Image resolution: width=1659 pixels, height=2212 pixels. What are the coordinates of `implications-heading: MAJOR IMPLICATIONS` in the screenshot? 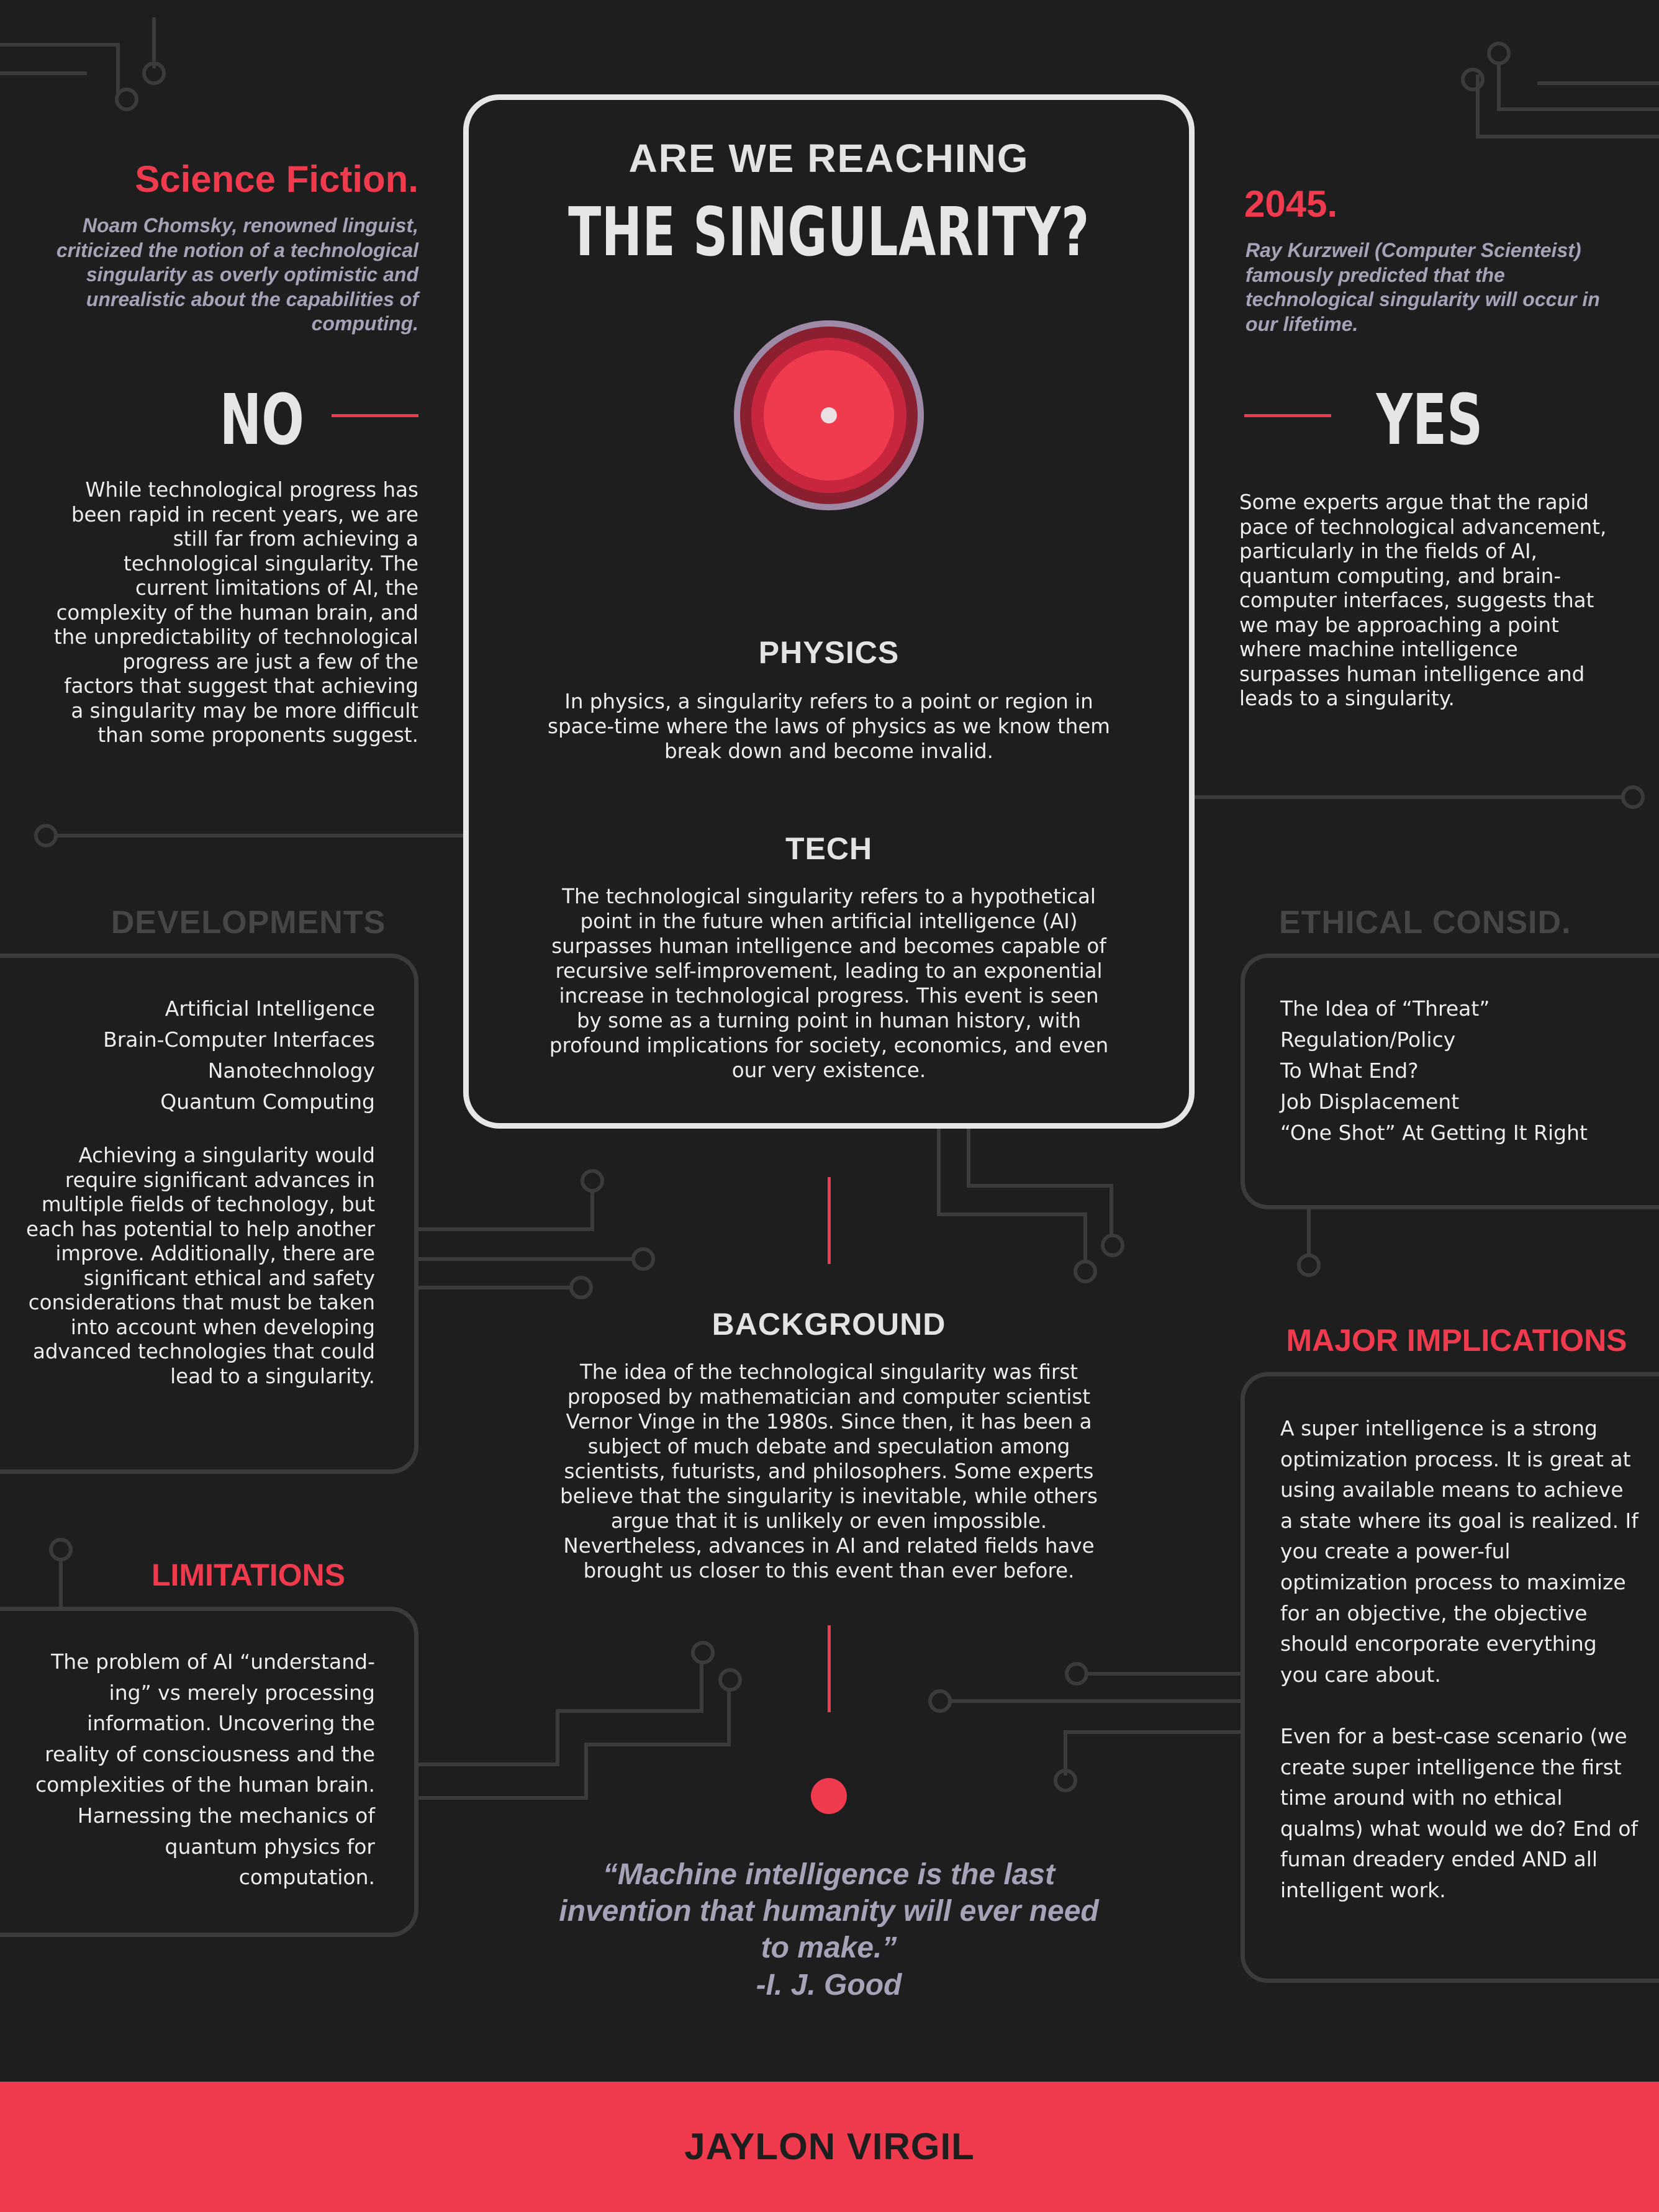 It's located at (1456, 1340).